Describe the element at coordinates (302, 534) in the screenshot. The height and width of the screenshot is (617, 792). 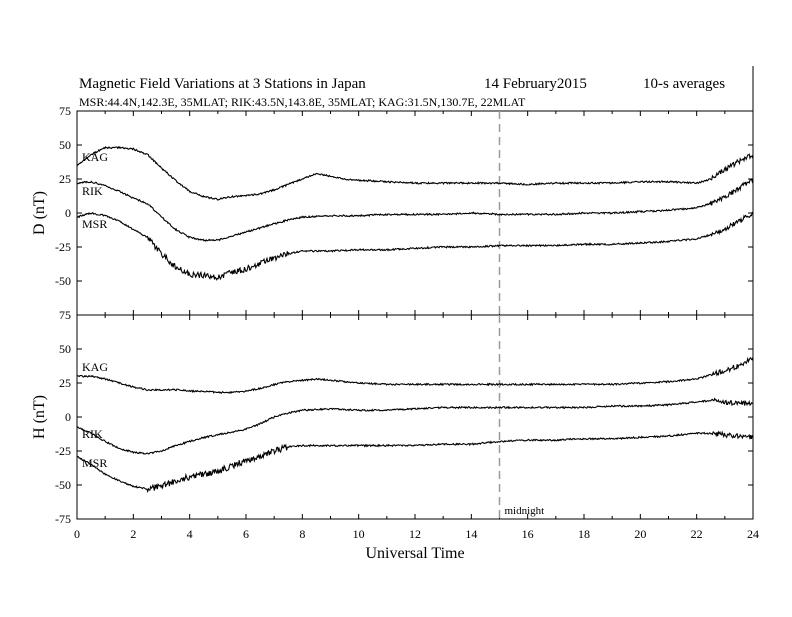
I see `x-tick-label: 8` at that location.